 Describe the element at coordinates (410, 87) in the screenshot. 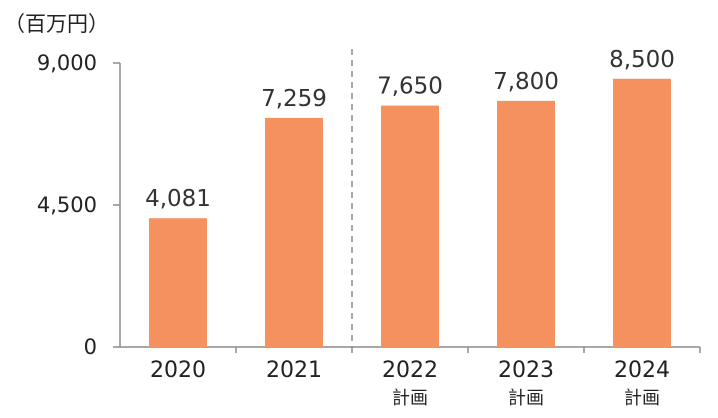

I see `data-label-2022: 7,650` at that location.